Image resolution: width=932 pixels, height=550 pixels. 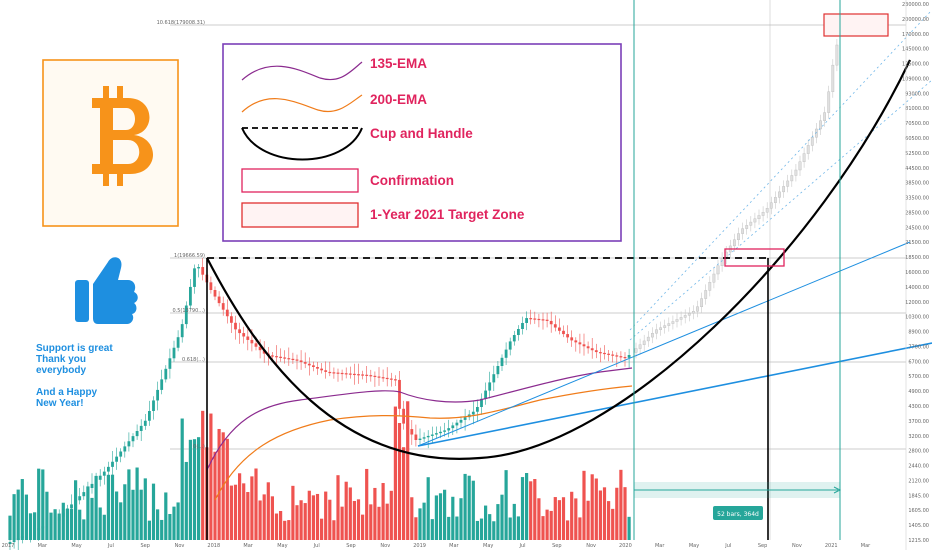 I want to click on price-level-label: 0(...), so click(x=199, y=447).